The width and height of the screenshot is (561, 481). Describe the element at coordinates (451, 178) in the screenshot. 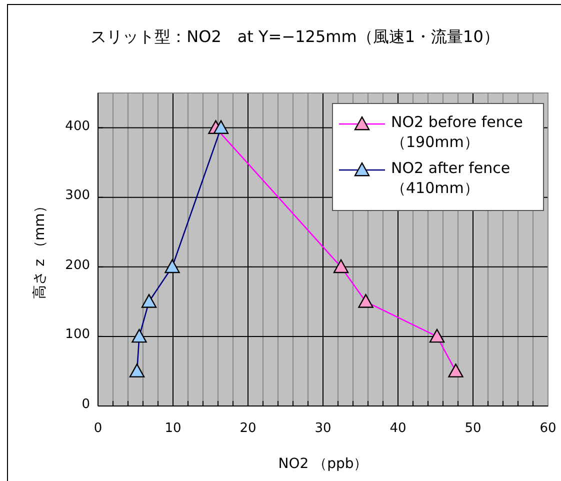

I see `legend-label: NO2 after fence （410mm）` at that location.